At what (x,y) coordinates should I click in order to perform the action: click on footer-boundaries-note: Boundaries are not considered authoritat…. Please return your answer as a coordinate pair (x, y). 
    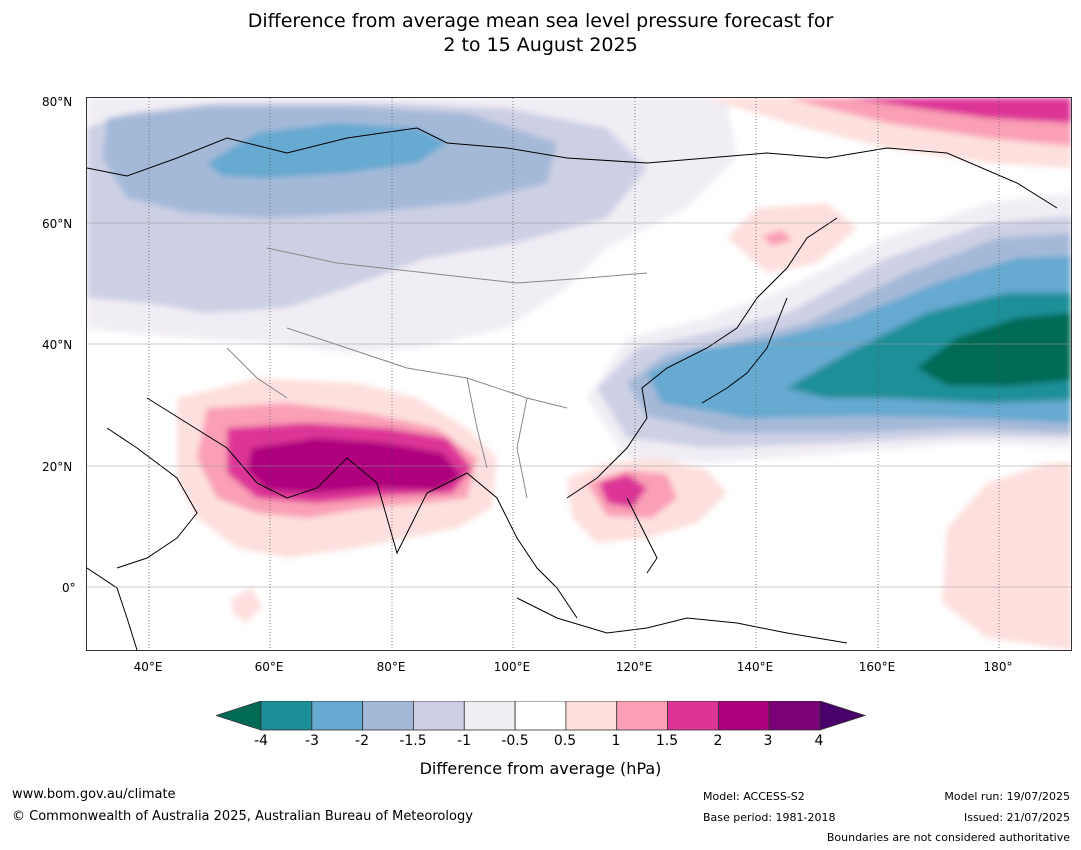
    Looking at the image, I should click on (948, 837).